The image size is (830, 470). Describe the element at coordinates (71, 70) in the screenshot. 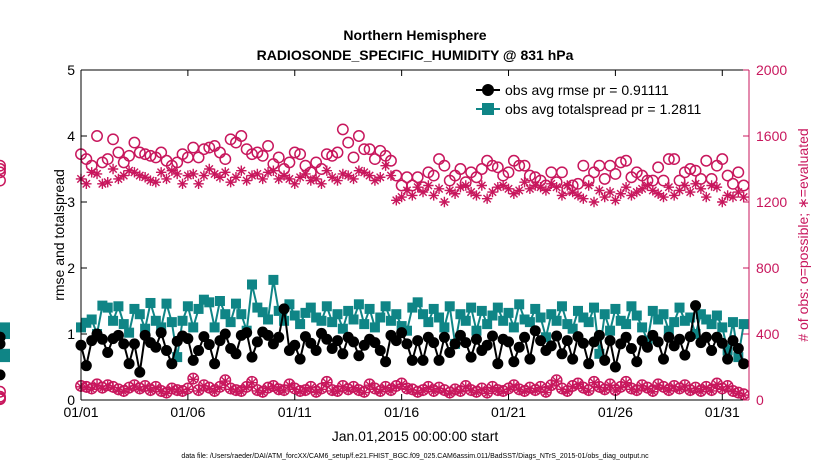

I see `y-tick-label-5: 5` at that location.